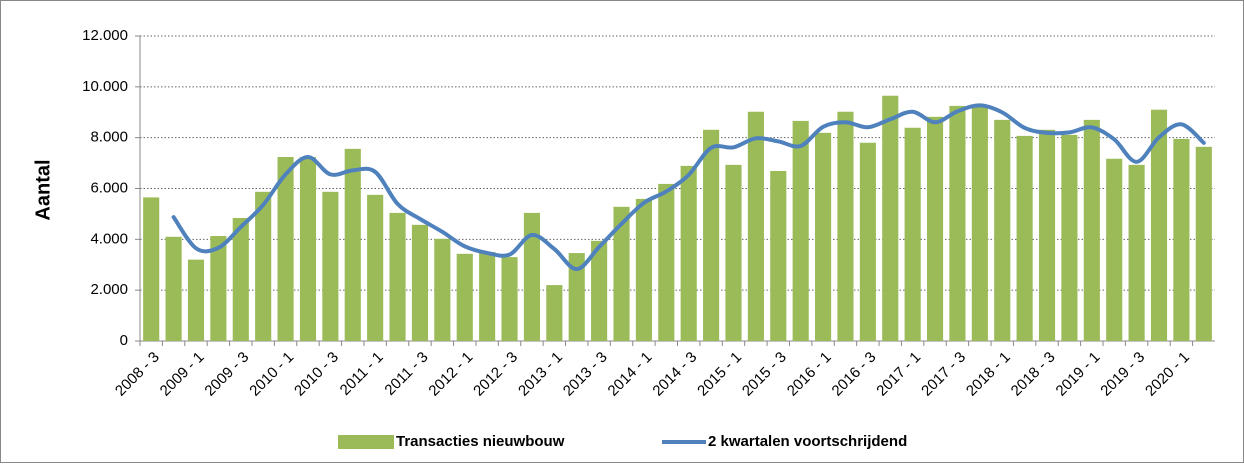 Image resolution: width=1244 pixels, height=468 pixels. I want to click on y-tick-label: 10.000, so click(105, 86).